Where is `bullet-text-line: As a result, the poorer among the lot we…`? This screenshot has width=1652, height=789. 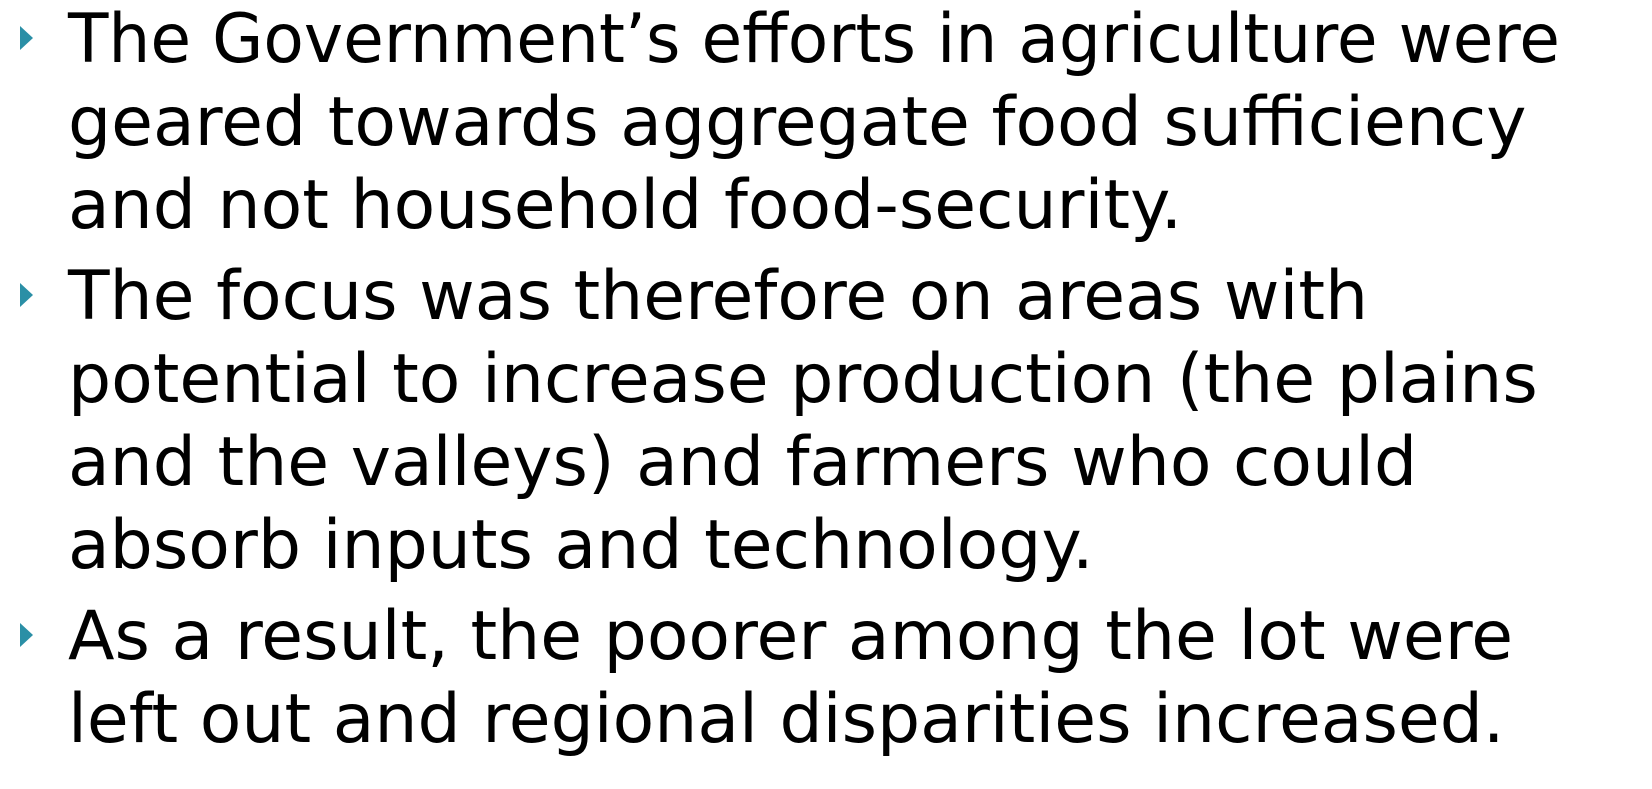 bullet-text-line: As a result, the poorer among the lot we… is located at coordinates (790, 636).